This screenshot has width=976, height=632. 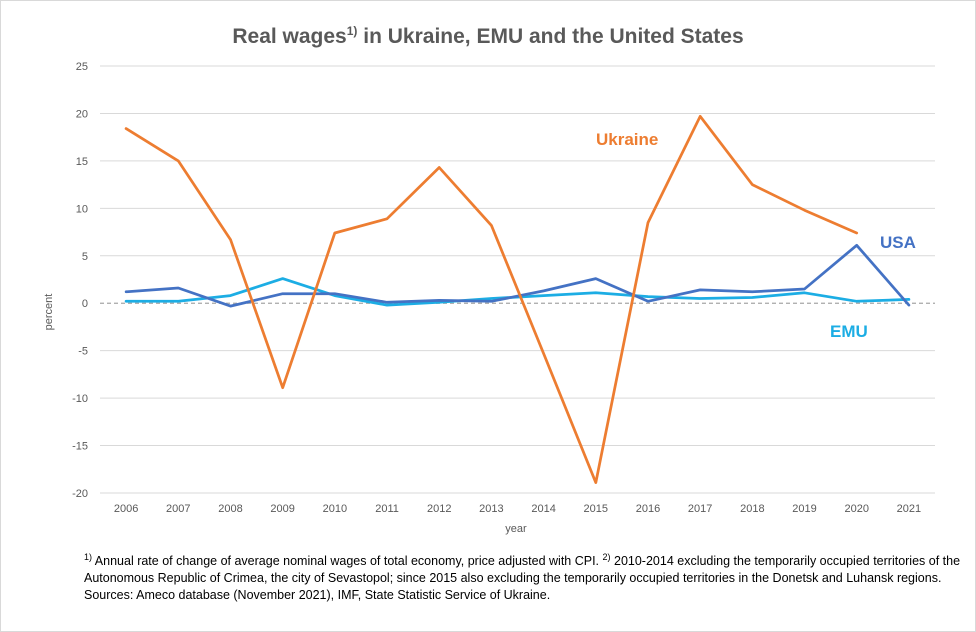 I want to click on x-tick-label: 2014, so click(x=543, y=509).